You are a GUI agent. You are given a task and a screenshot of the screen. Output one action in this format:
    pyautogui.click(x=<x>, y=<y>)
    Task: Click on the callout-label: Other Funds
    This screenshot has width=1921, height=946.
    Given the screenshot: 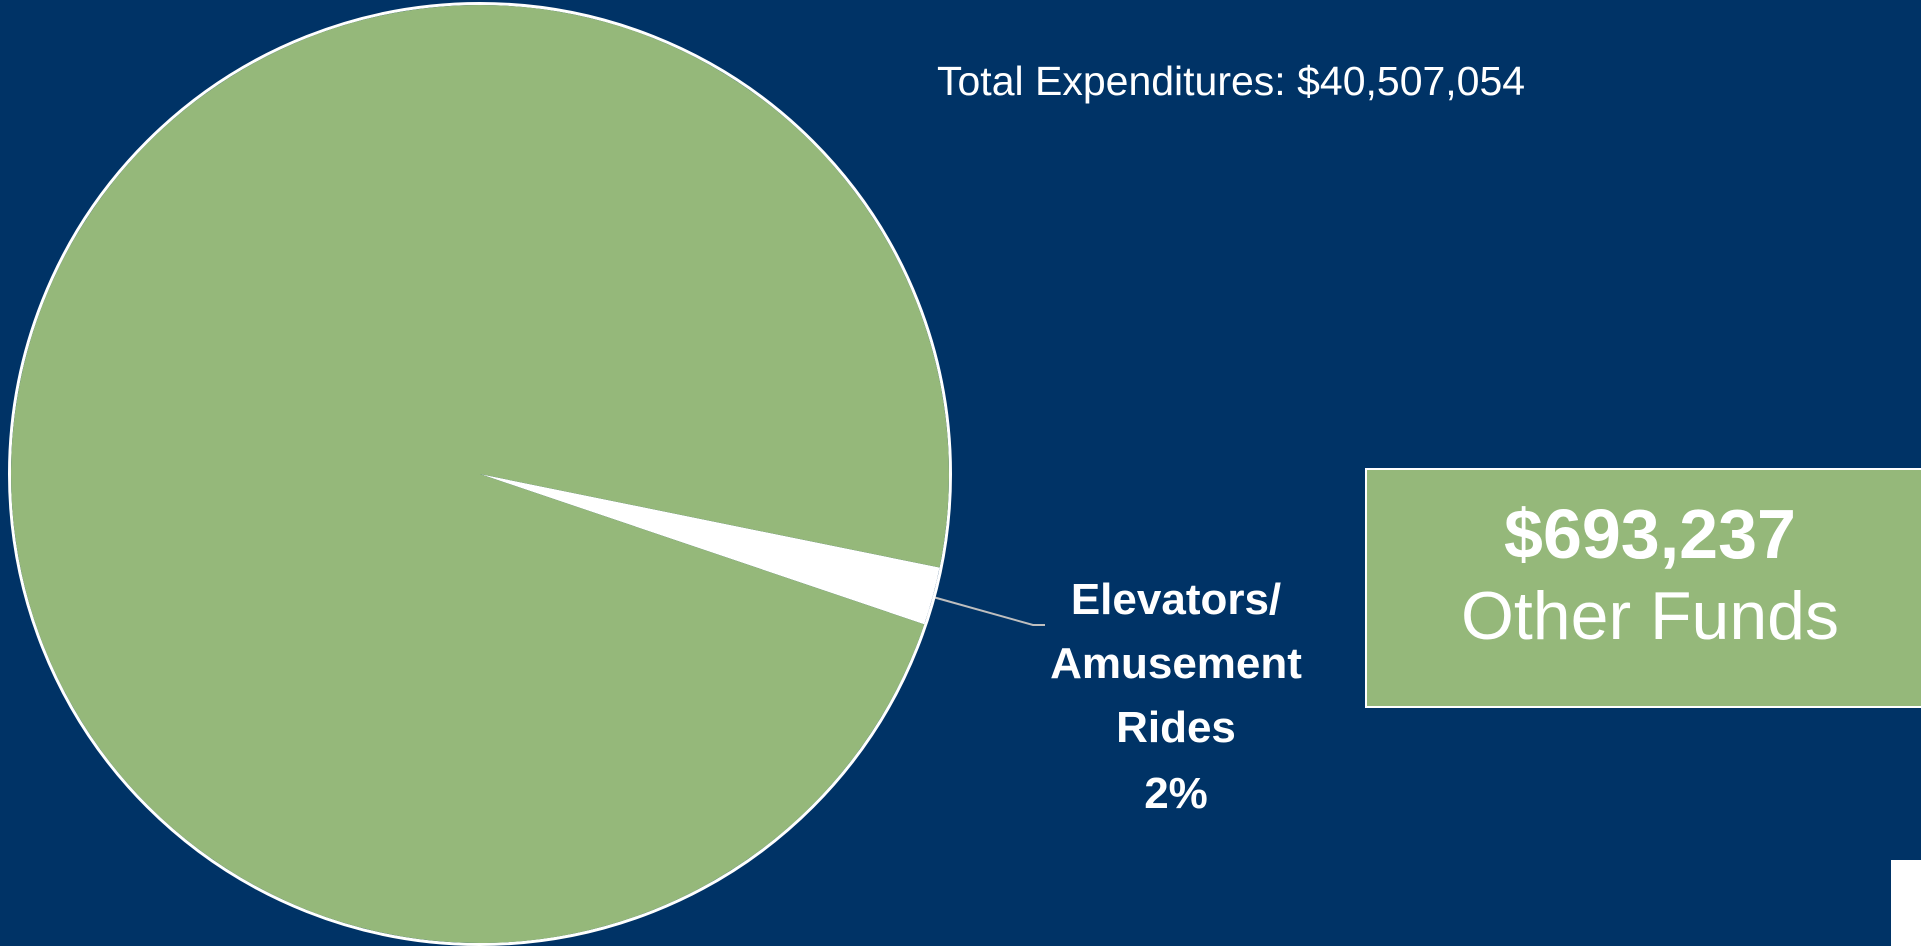 What is the action you would take?
    pyautogui.click(x=1650, y=616)
    